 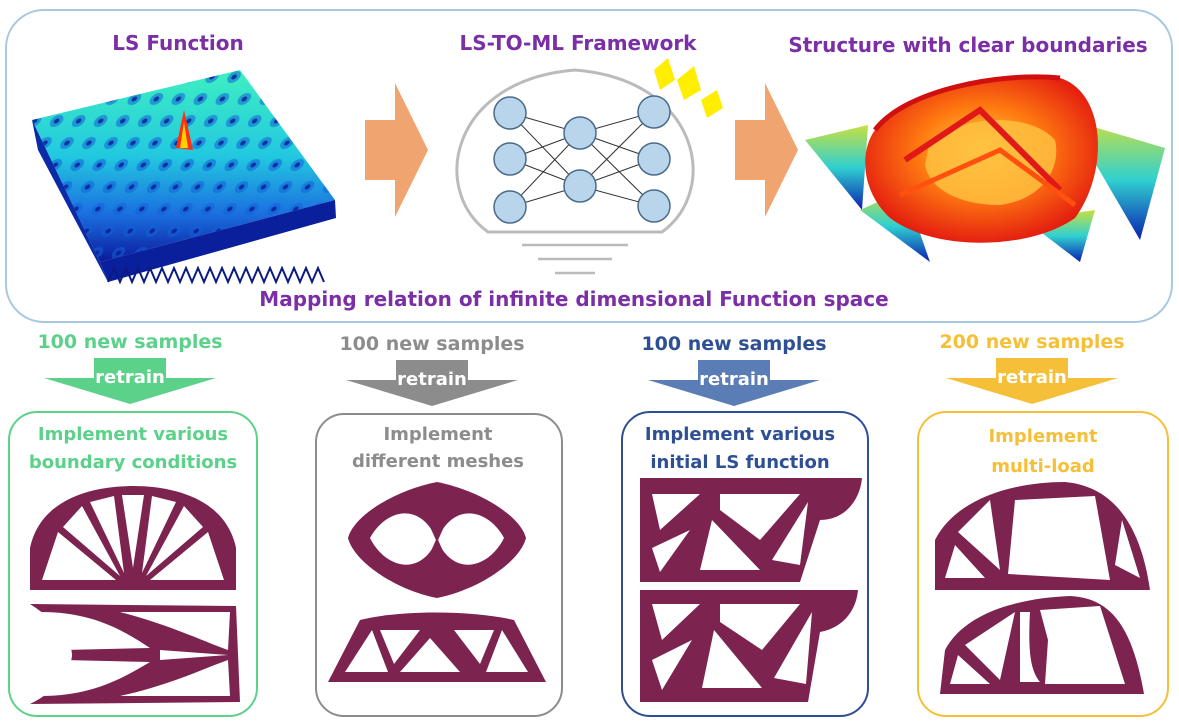 I want to click on case-3-line1: Implement various, so click(x=740, y=434).